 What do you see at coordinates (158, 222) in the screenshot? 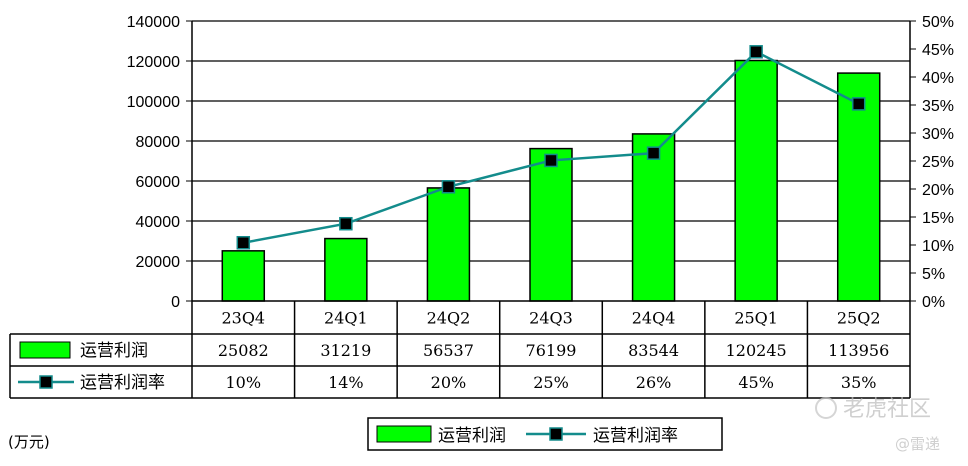
I see `y-left-tick-label: 40000` at bounding box center [158, 222].